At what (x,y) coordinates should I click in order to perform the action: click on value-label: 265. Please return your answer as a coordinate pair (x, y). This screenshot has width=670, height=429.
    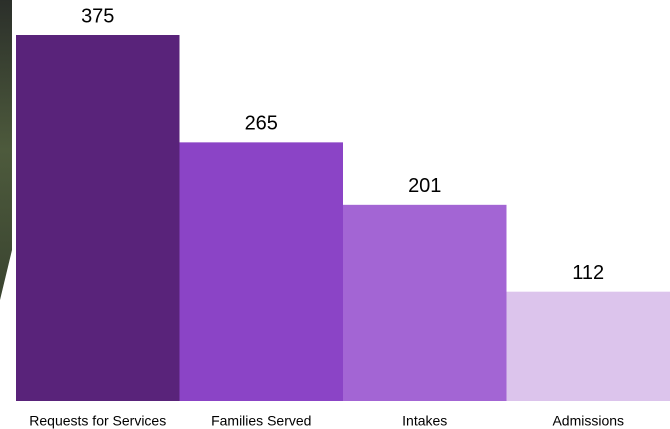
    Looking at the image, I should click on (261, 124).